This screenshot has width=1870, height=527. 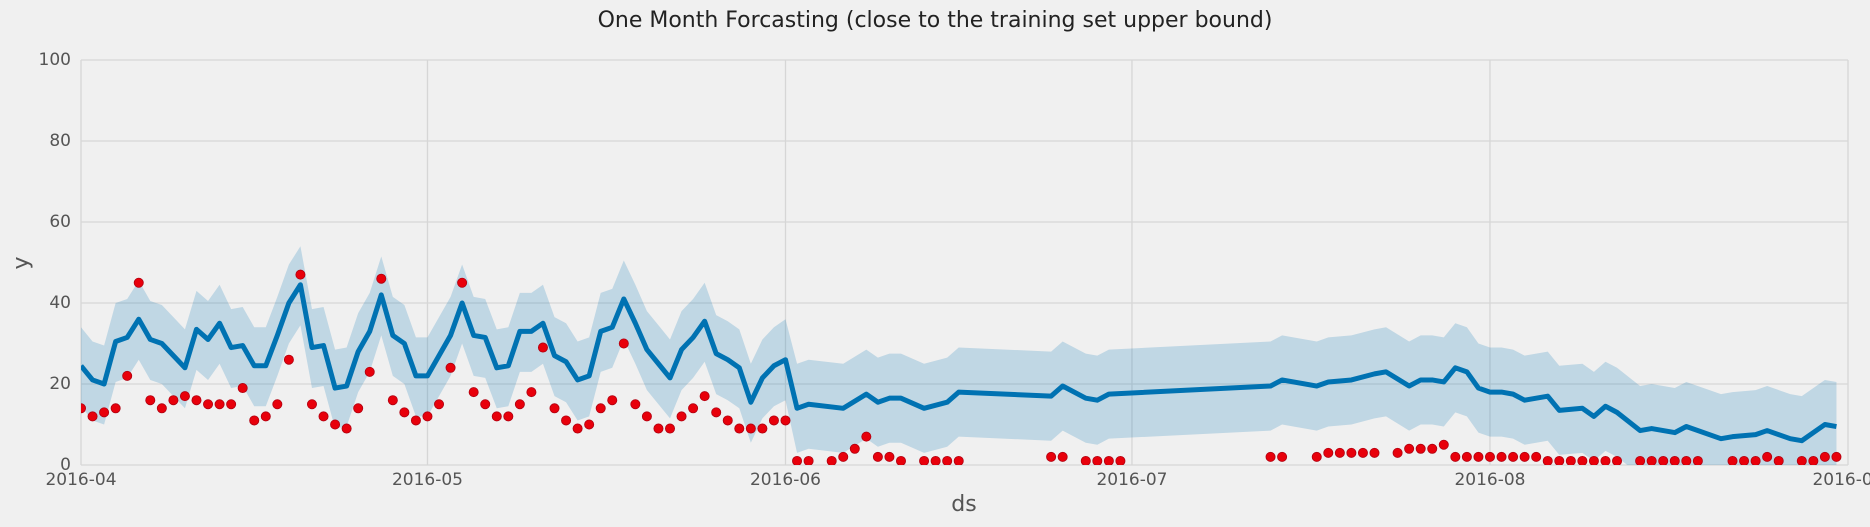 I want to click on y-tick-label: 100, so click(x=55, y=60).